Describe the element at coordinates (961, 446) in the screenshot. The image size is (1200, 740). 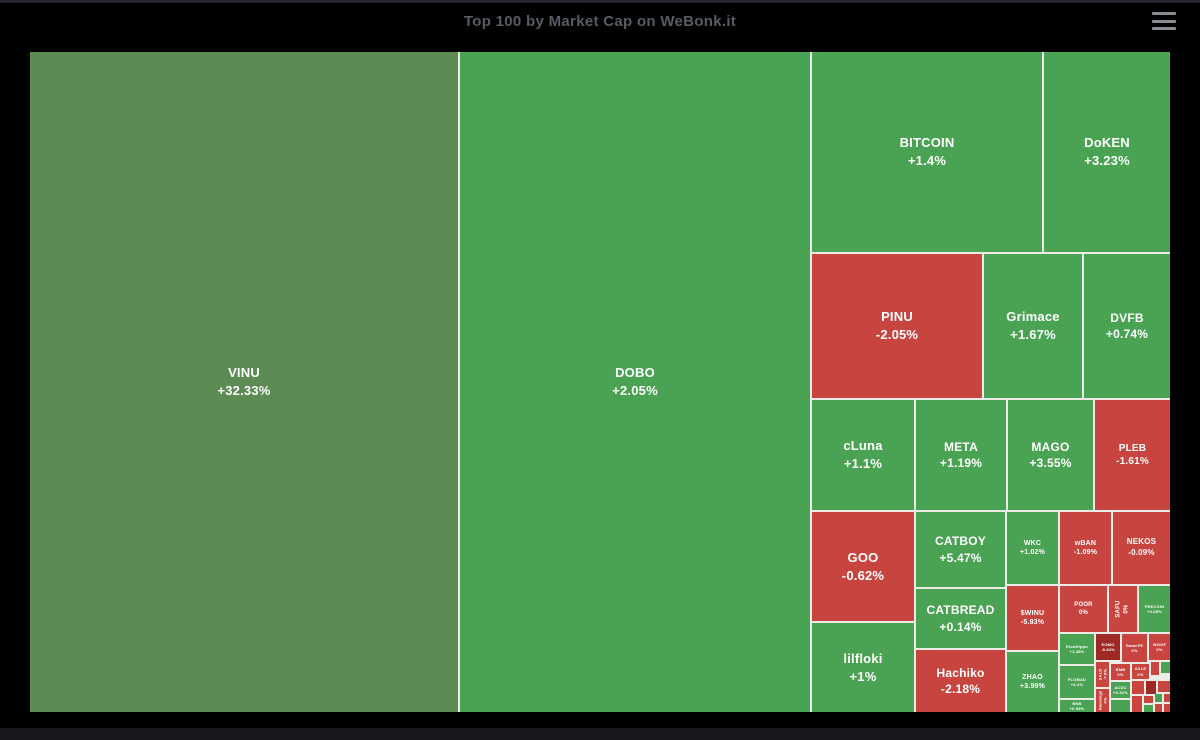
I see `tile-symbol: META` at that location.